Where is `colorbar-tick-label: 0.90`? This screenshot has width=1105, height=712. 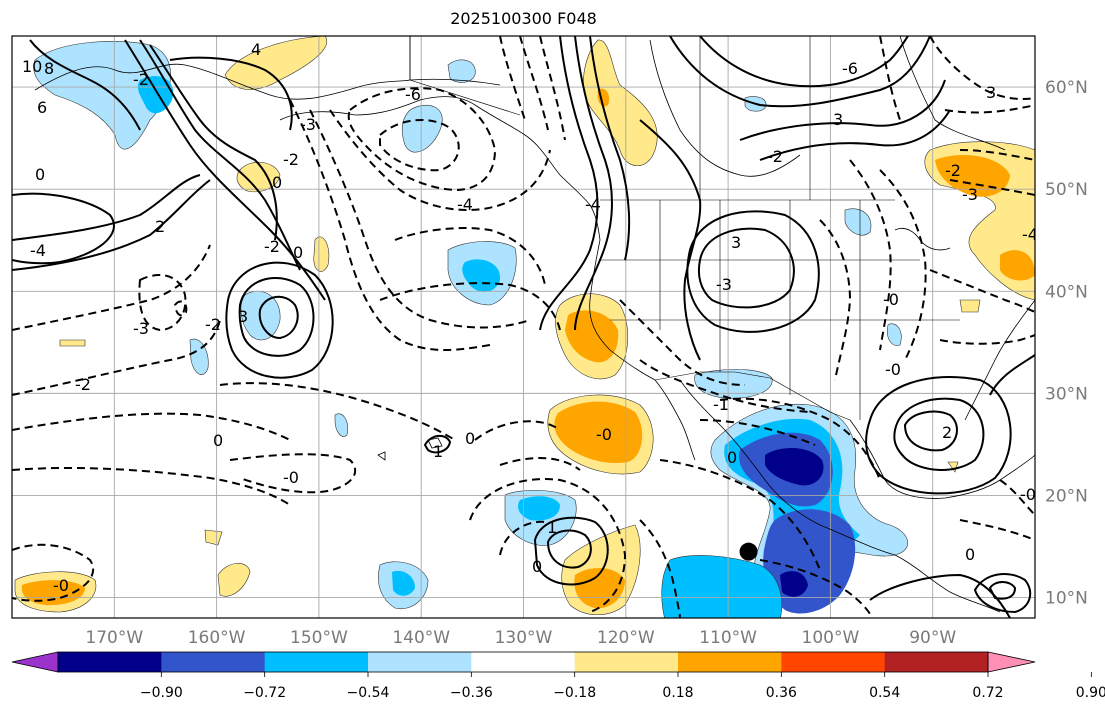
colorbar-tick-label: 0.90 is located at coordinates (1090, 693).